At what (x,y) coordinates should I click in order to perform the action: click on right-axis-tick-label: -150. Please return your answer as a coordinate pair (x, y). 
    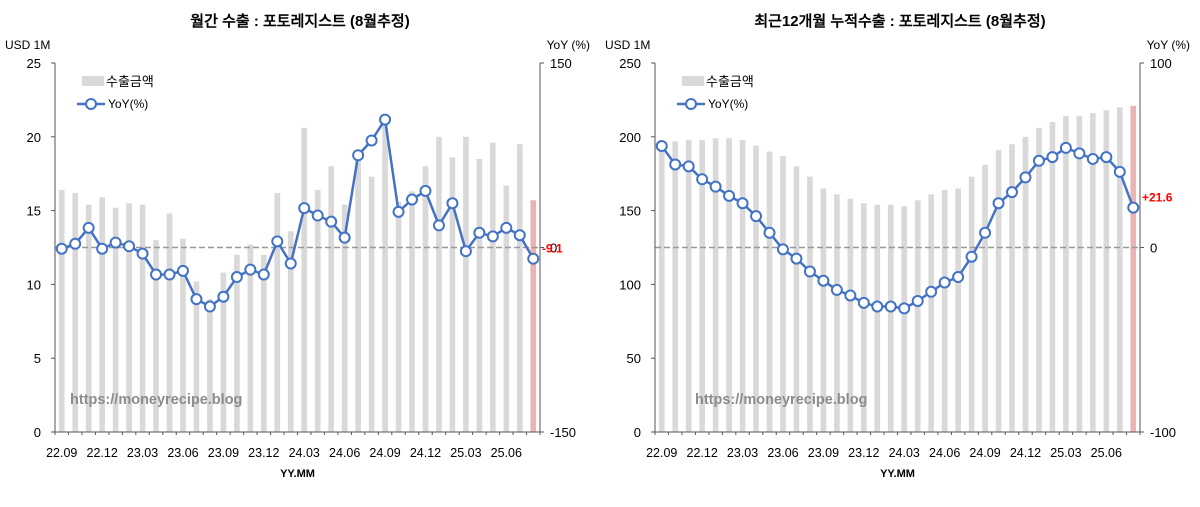
    Looking at the image, I should click on (563, 432).